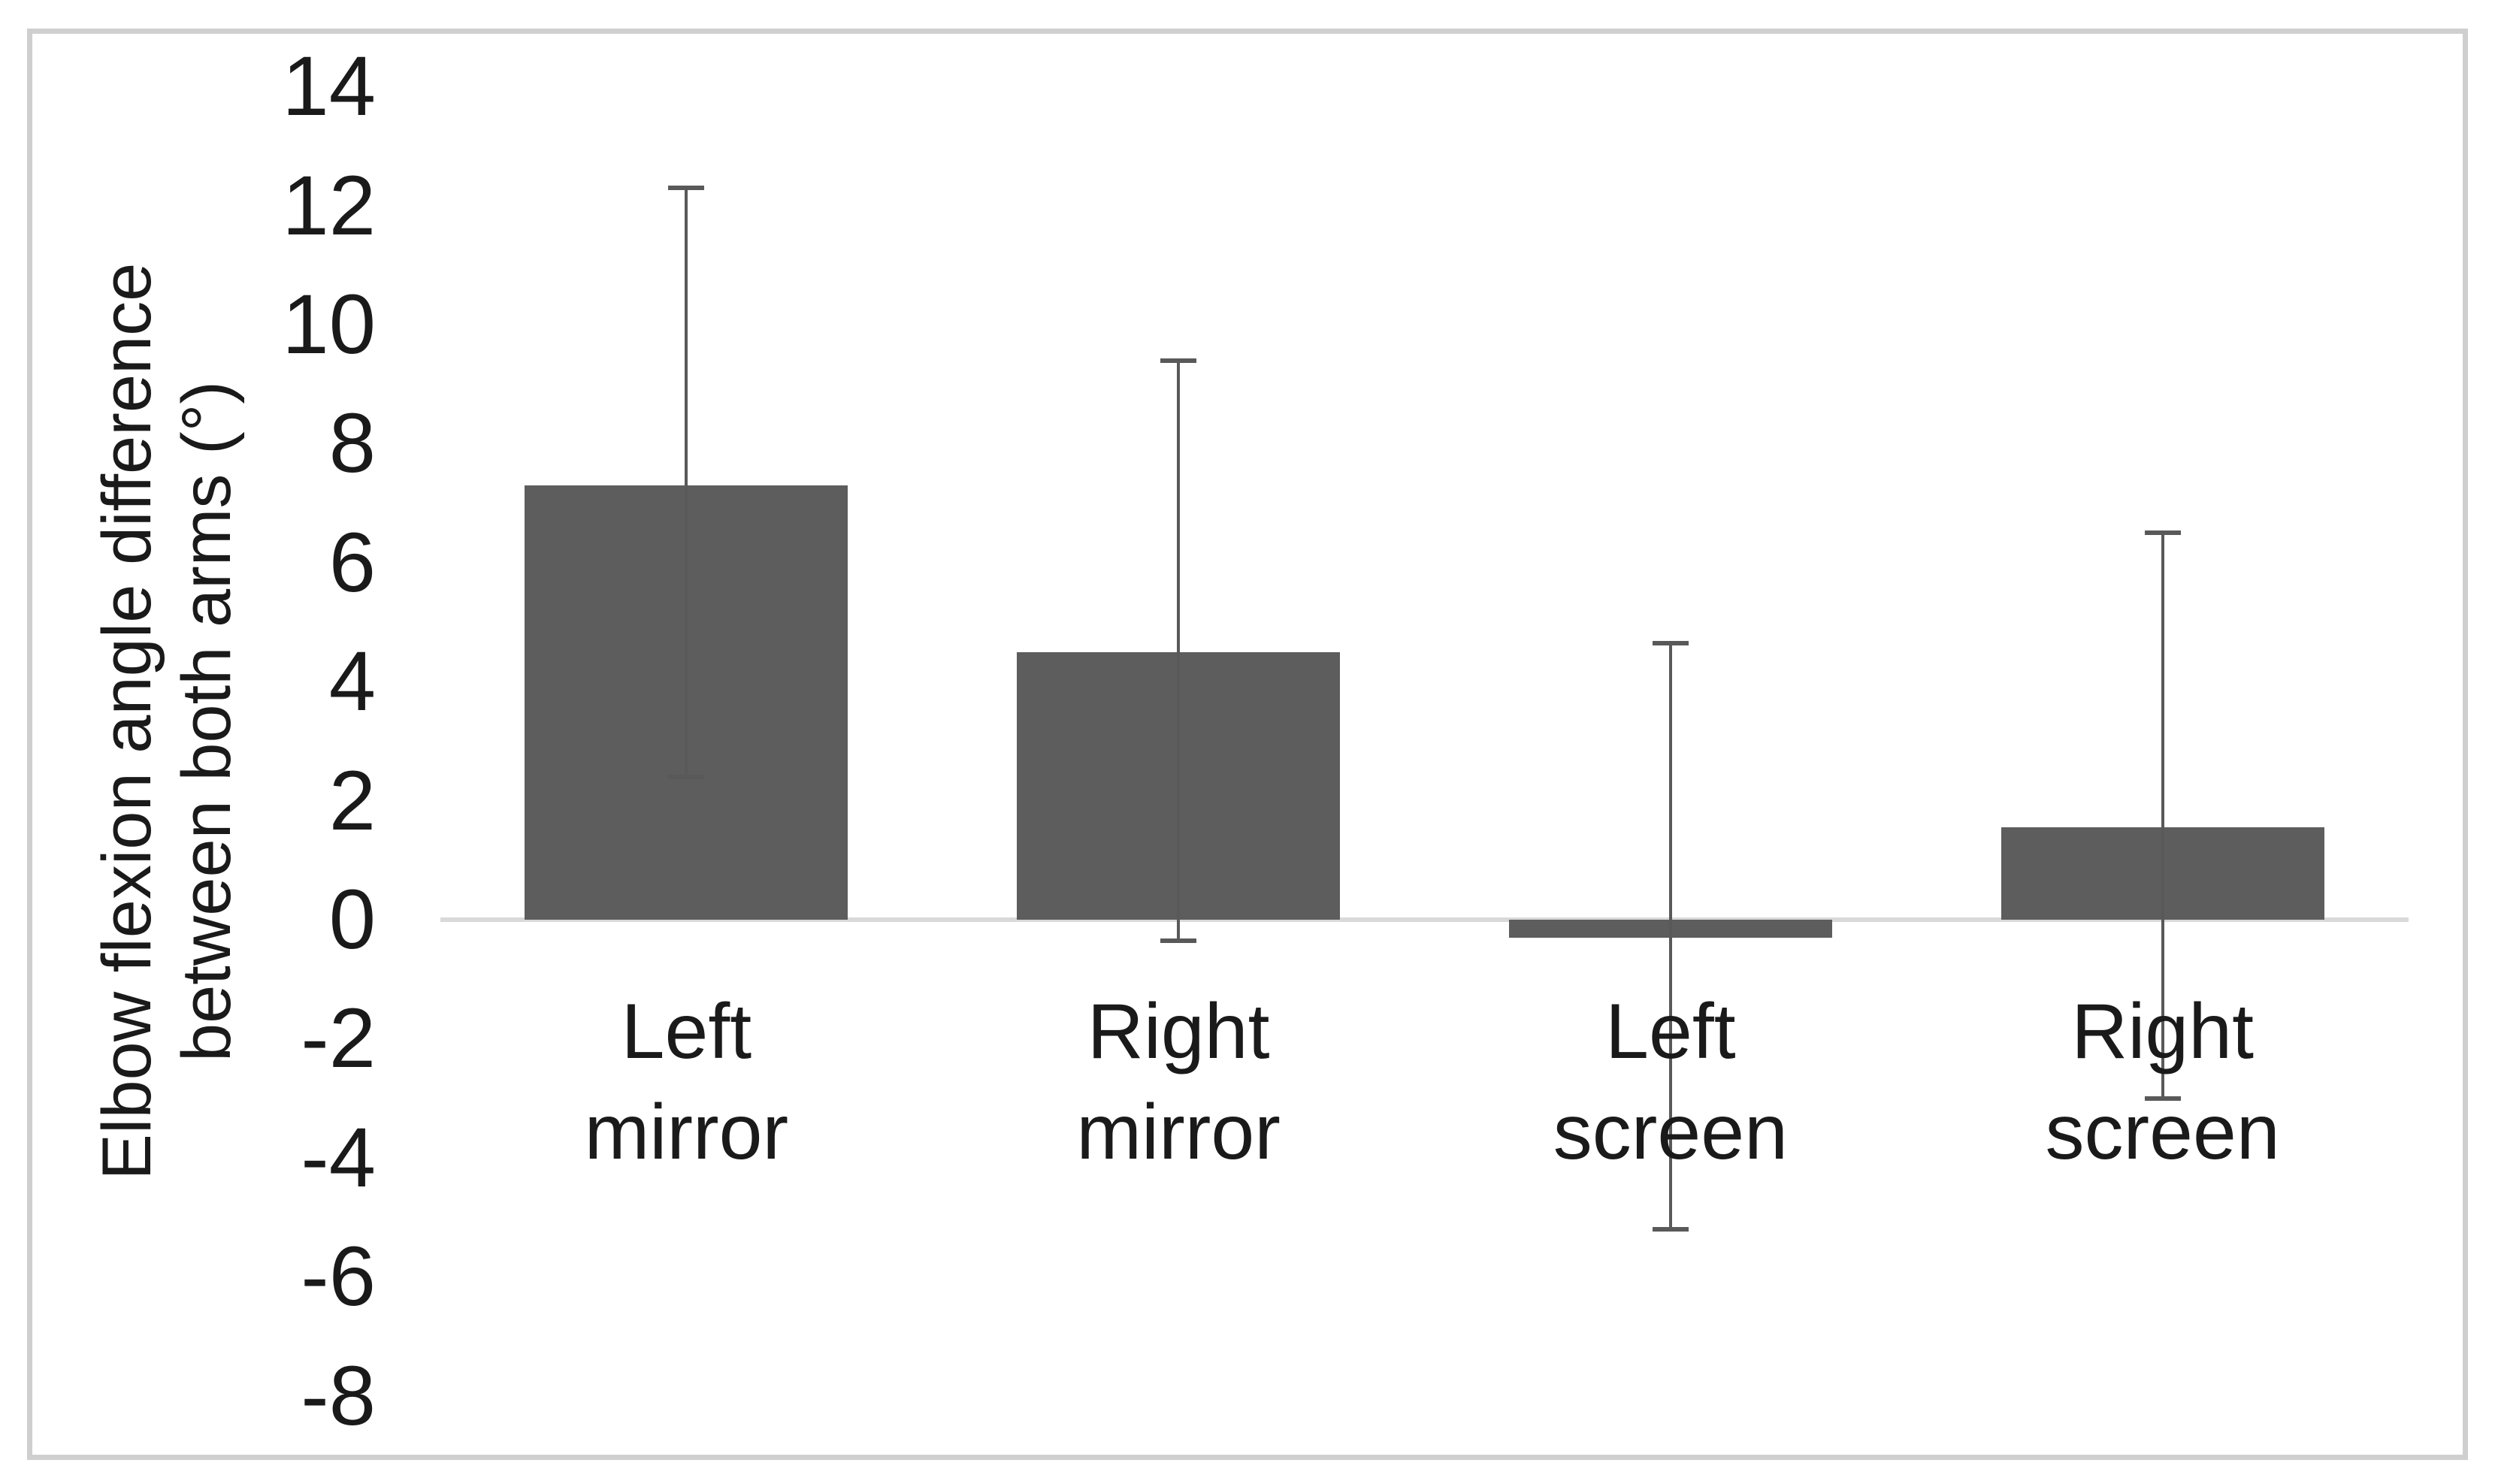 Image resolution: width=2495 pixels, height=1484 pixels. What do you see at coordinates (1178, 361) in the screenshot?
I see `error-bar-right-mirror-upper-cap` at bounding box center [1178, 361].